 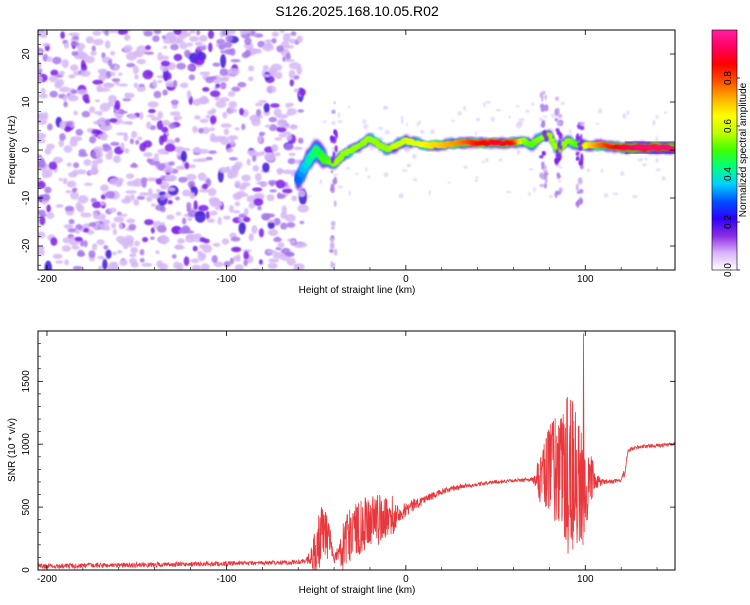 I want to click on x-tick-label: 100, so click(x=585, y=279).